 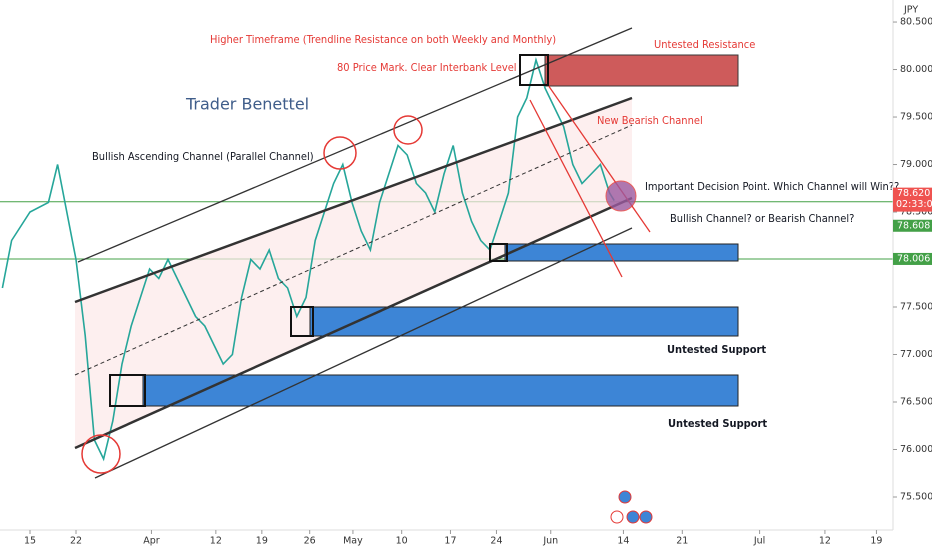 I want to click on y-tick-label: 80.000, so click(x=916, y=69).